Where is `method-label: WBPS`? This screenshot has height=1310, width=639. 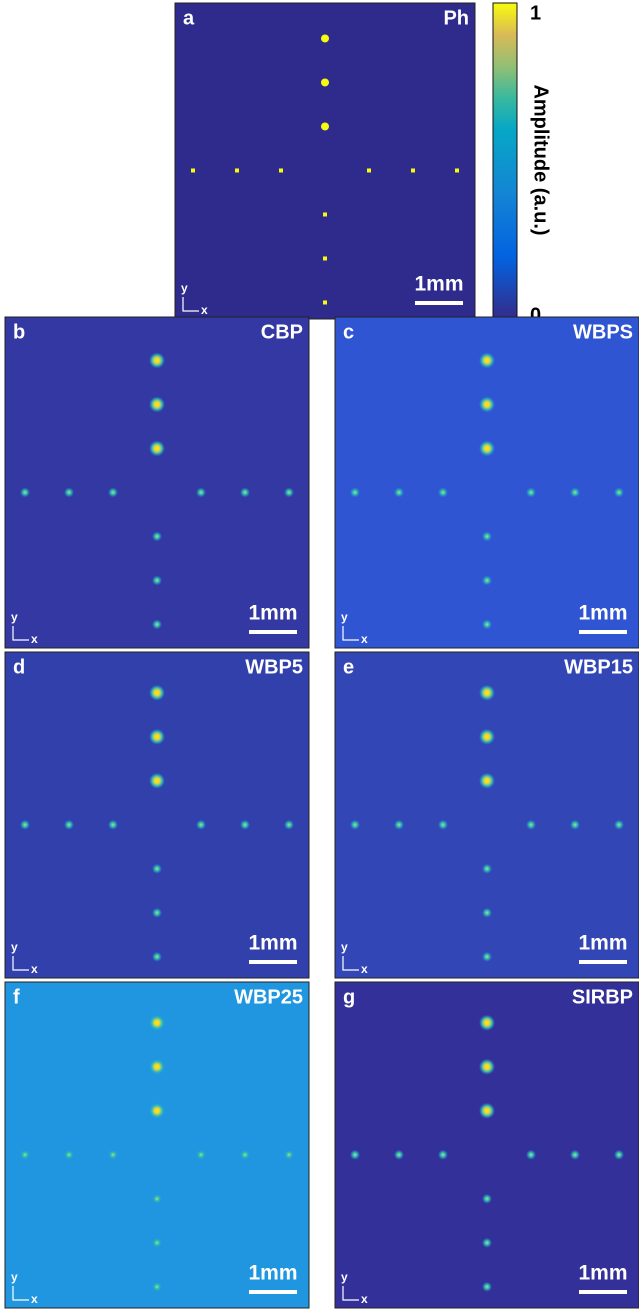 method-label: WBPS is located at coordinates (603, 332).